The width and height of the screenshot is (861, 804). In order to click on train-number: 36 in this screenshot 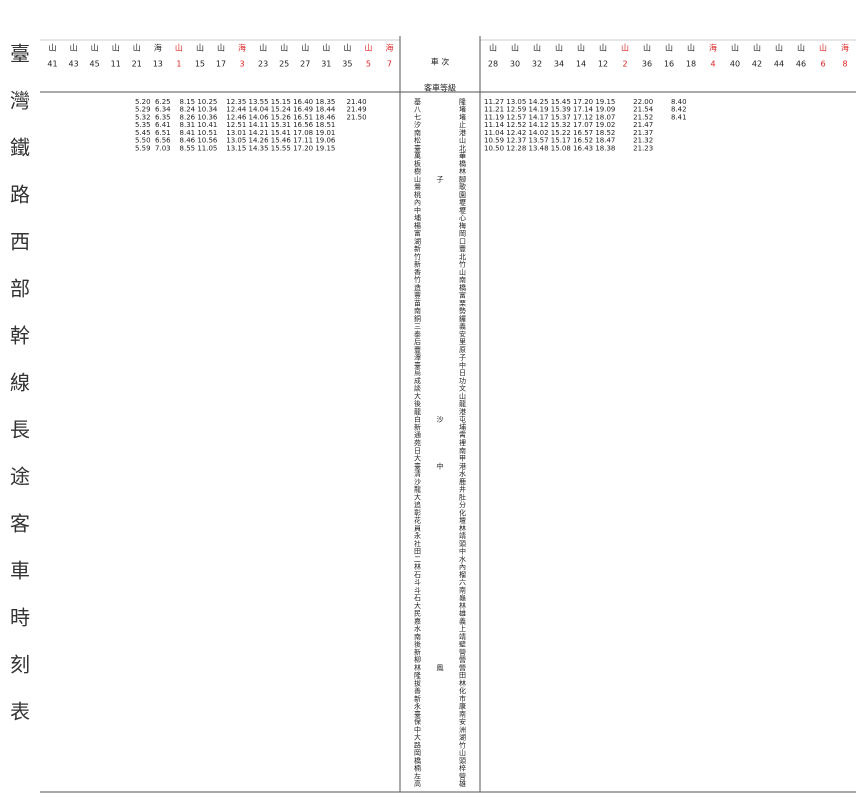, I will do `click(647, 64)`.